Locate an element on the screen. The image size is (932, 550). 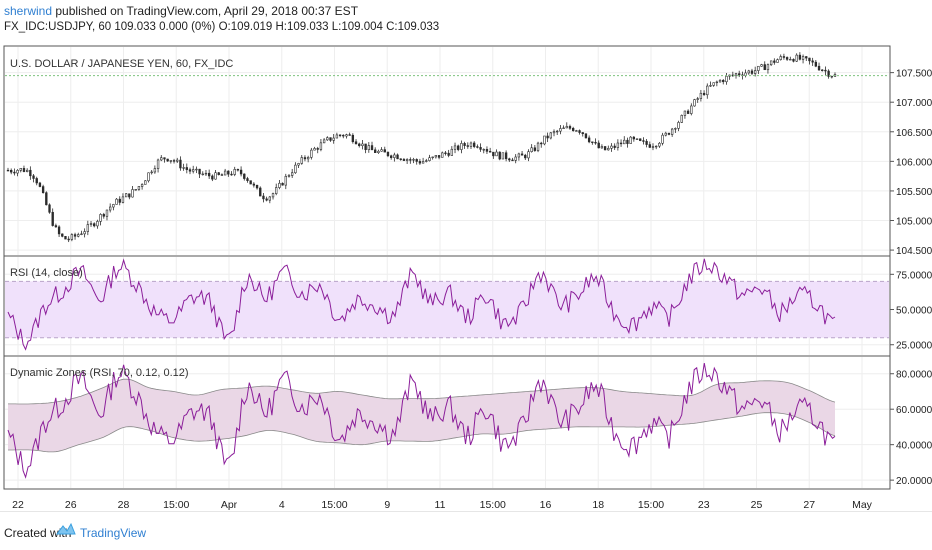
y-tick-label: 106.0000 is located at coordinates (914, 162).